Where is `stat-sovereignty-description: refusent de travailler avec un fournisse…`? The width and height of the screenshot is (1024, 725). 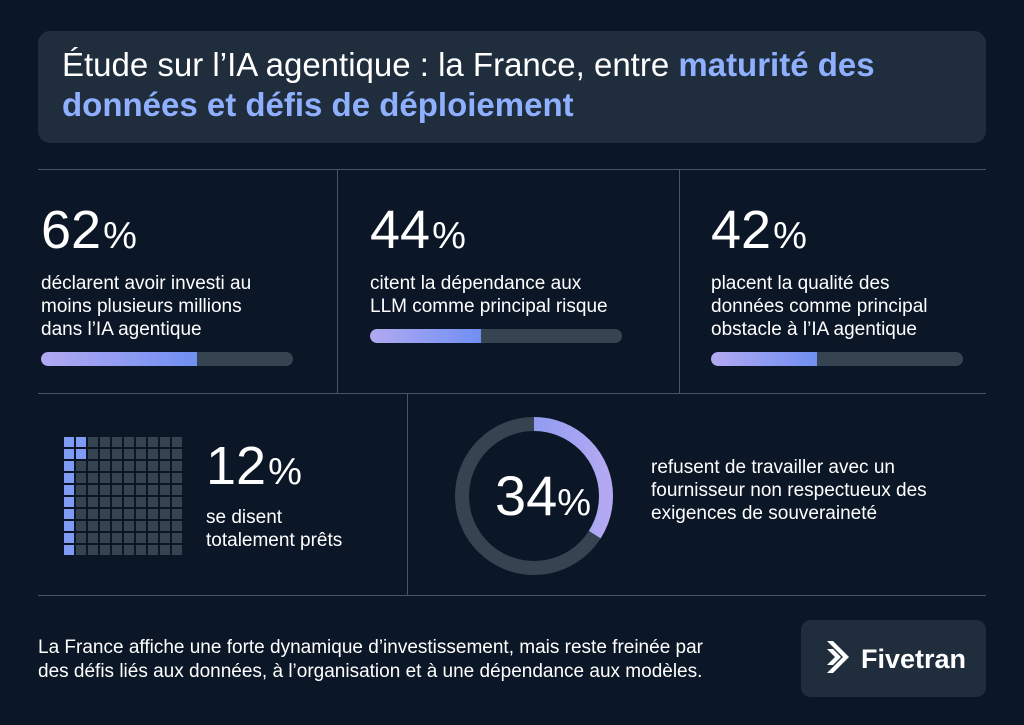 stat-sovereignty-description: refusent de travailler avec un fournisse… is located at coordinates (789, 490).